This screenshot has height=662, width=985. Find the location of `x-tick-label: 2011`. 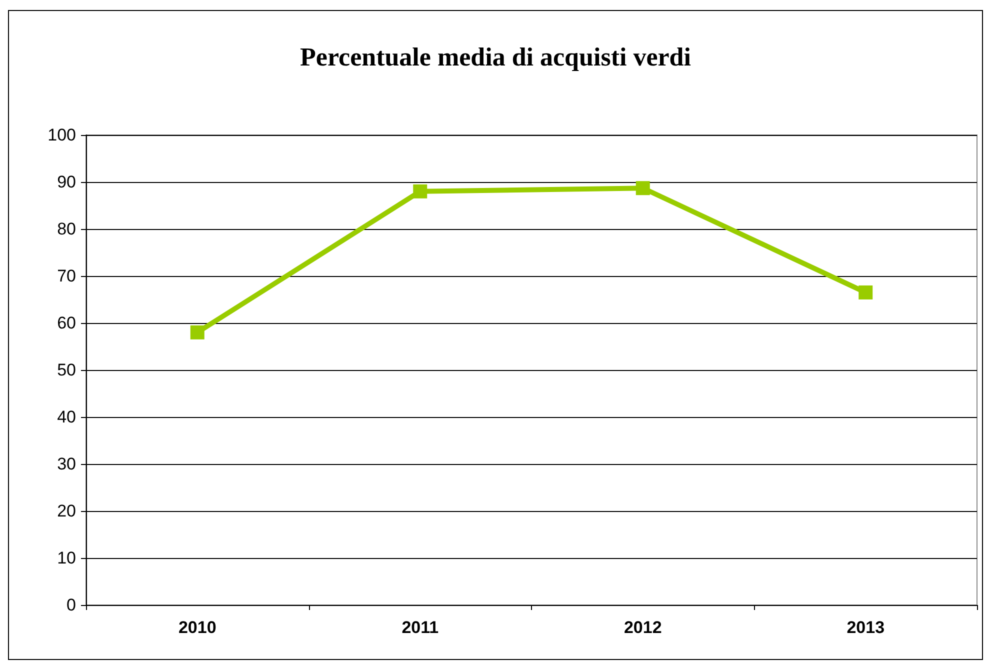

x-tick-label: 2011 is located at coordinates (420, 627).